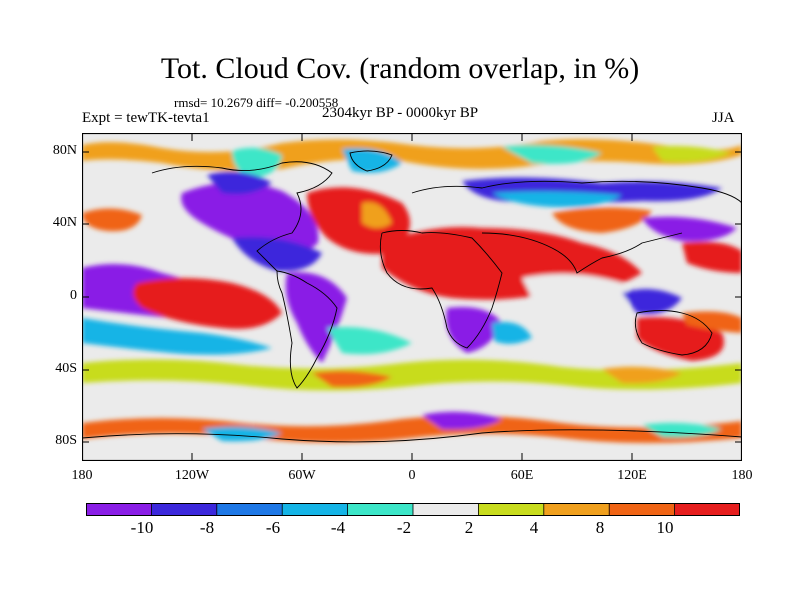  Describe the element at coordinates (338, 527) in the screenshot. I see `colorbar-label: -4` at that location.